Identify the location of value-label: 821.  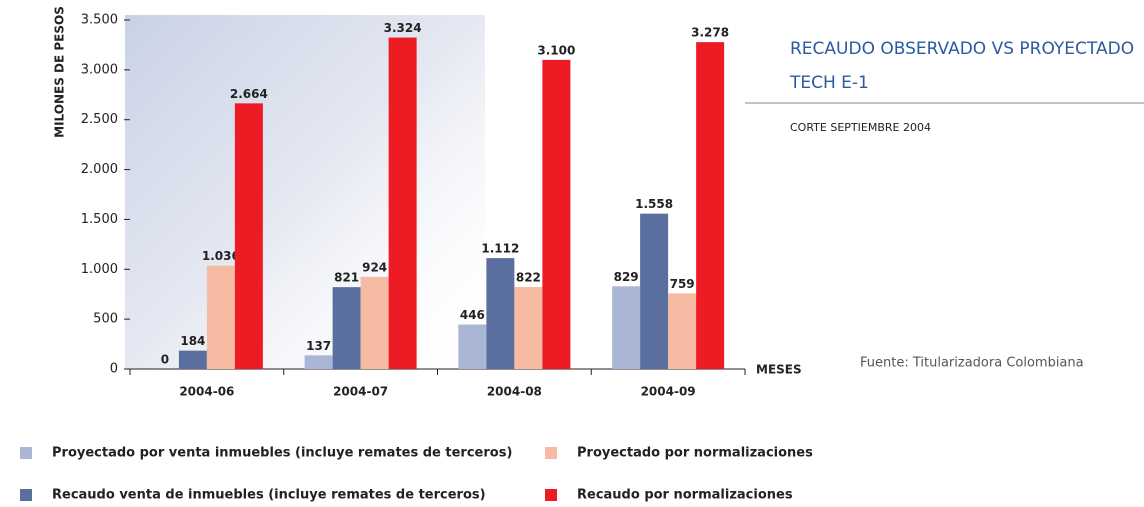
(346, 278).